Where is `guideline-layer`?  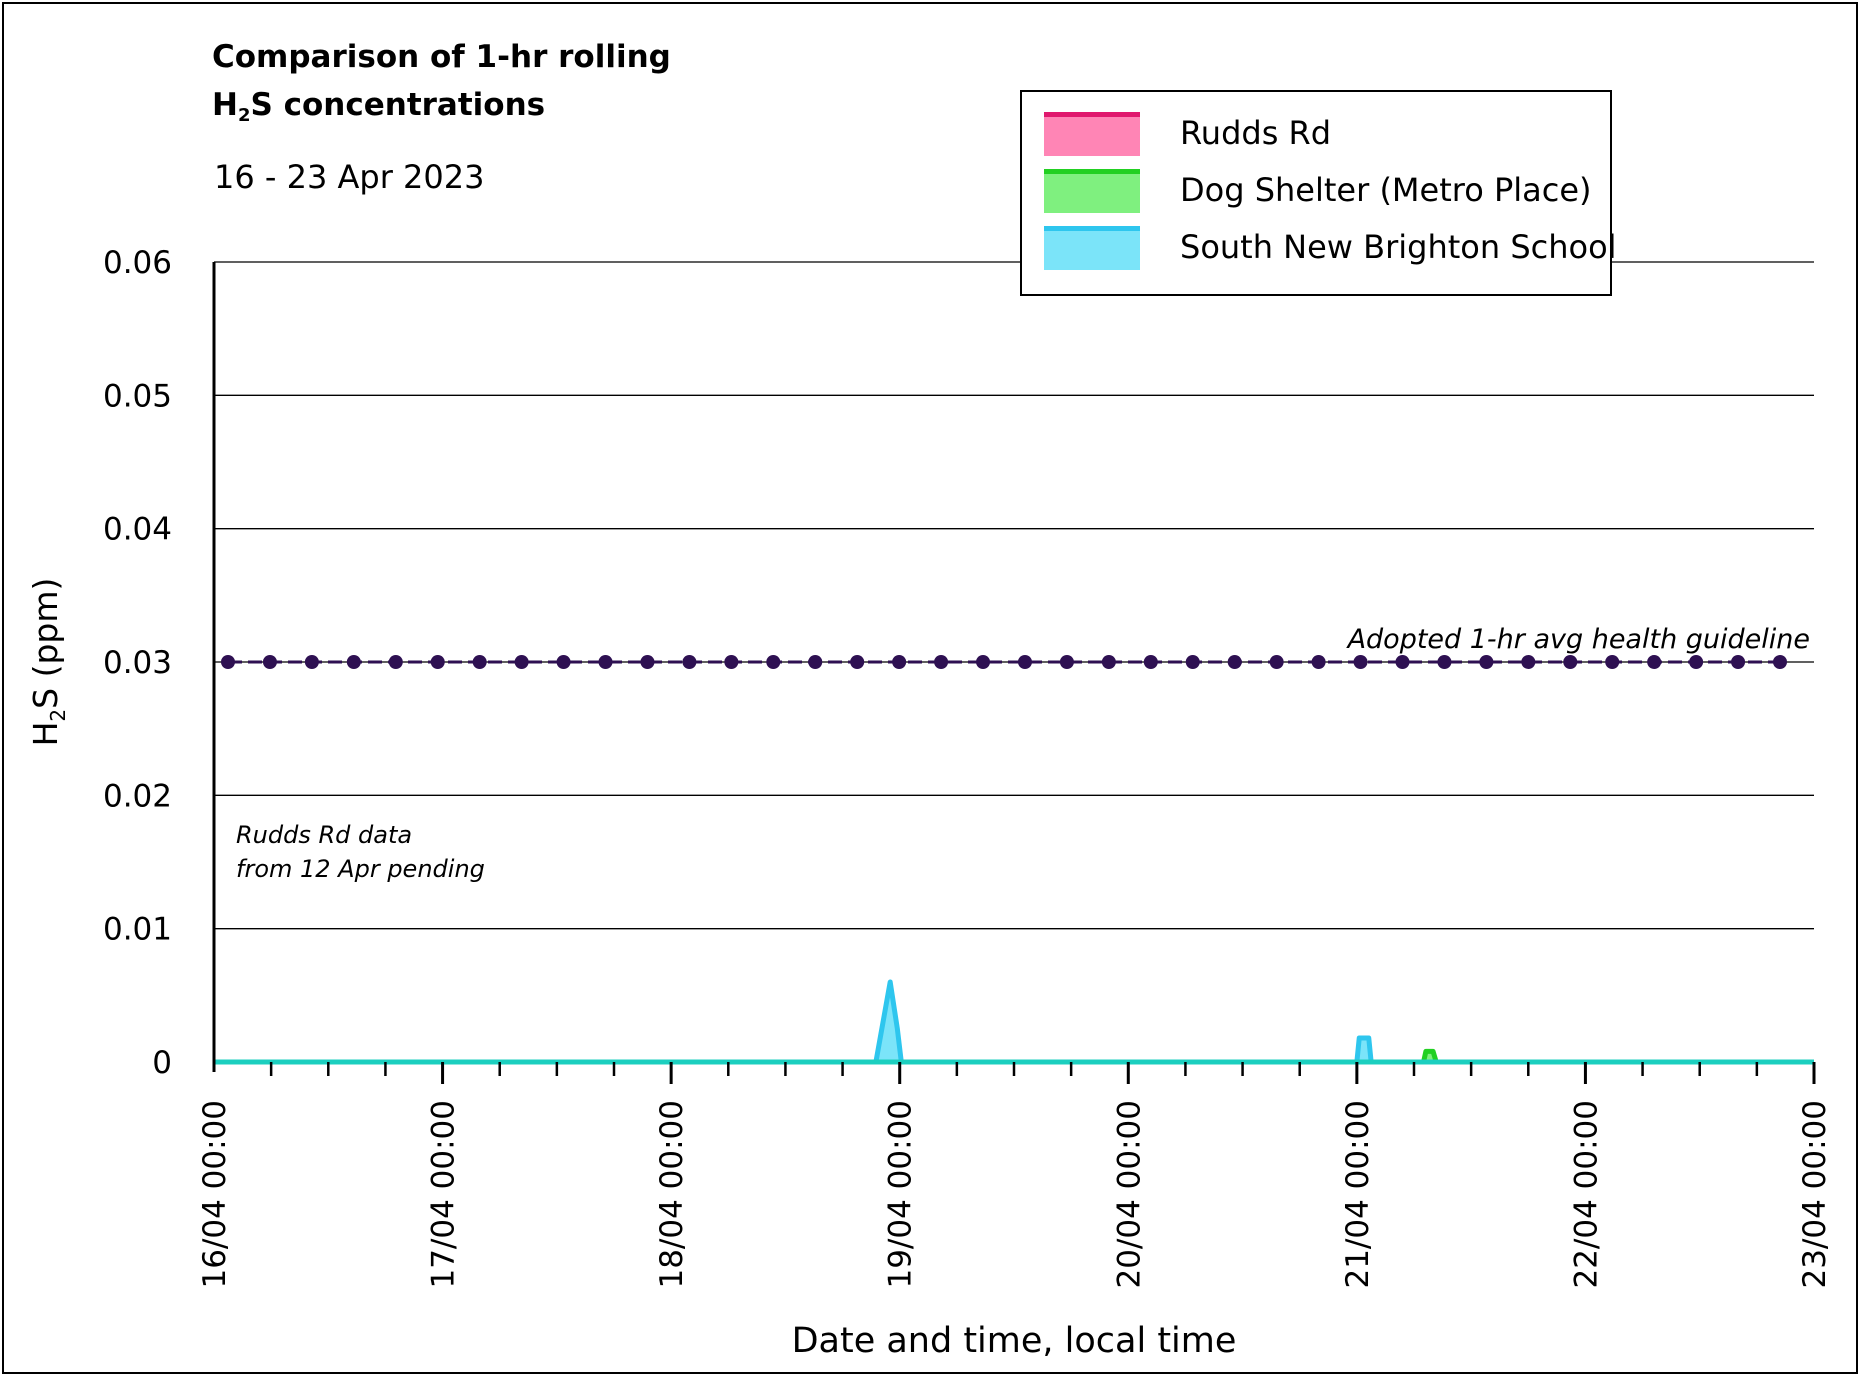
guideline-layer is located at coordinates (1004, 662).